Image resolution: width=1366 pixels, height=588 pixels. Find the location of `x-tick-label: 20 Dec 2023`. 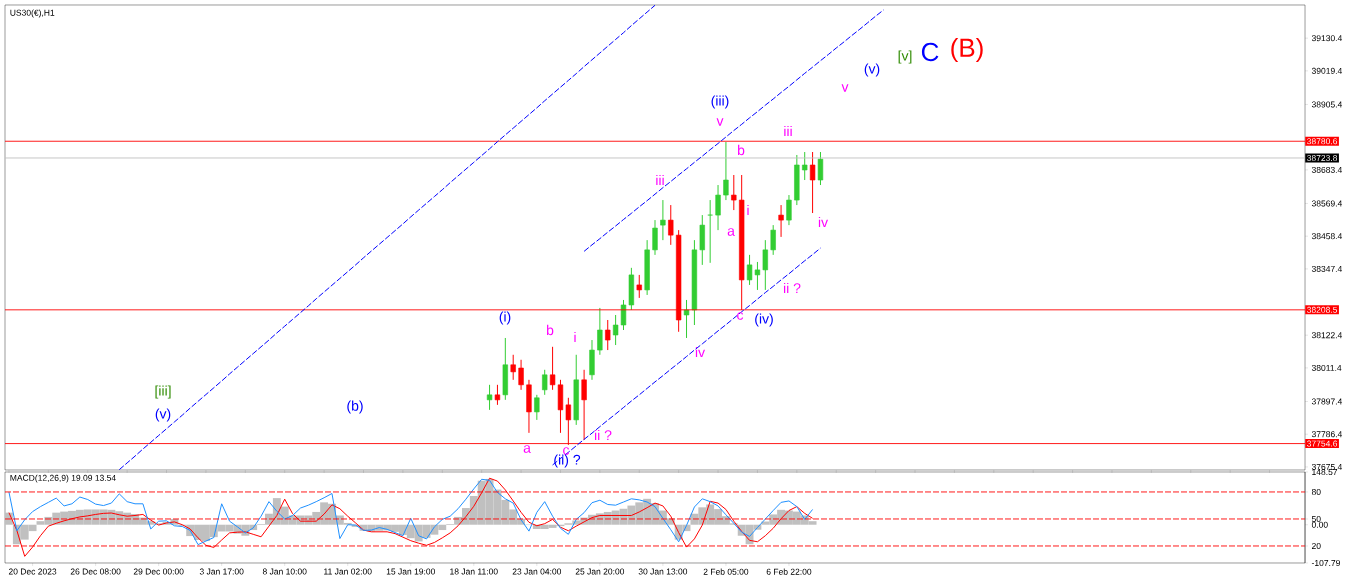

x-tick-label: 20 Dec 2023 is located at coordinates (32, 571).